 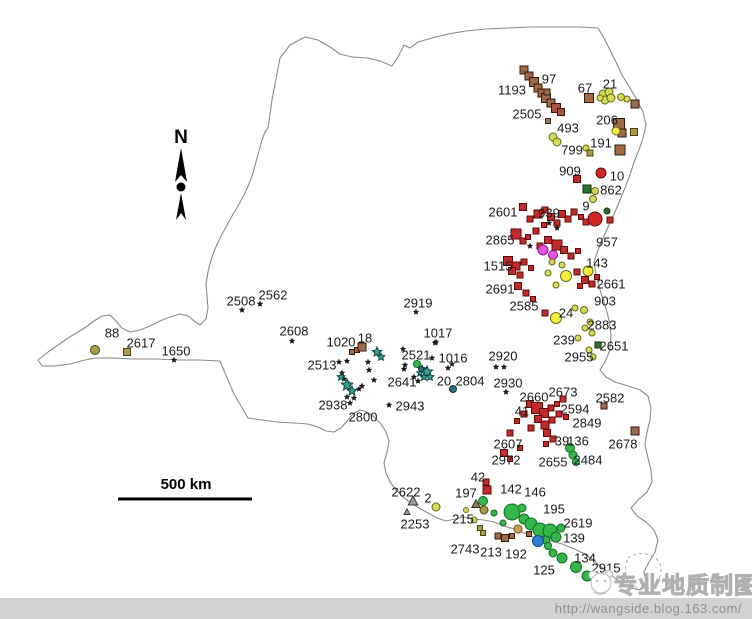 What do you see at coordinates (444, 381) in the screenshot?
I see `sample-label-20: 20` at bounding box center [444, 381].